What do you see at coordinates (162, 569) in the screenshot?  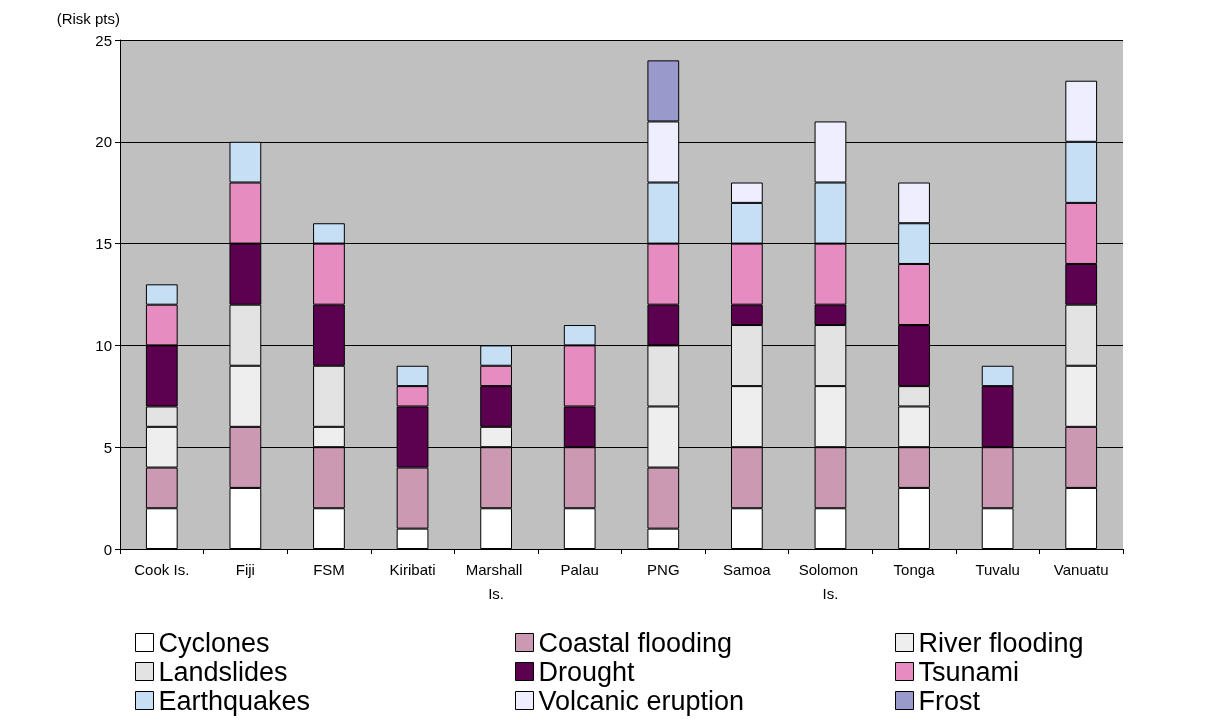 I see `x-tick-label: Cook Is.` at bounding box center [162, 569].